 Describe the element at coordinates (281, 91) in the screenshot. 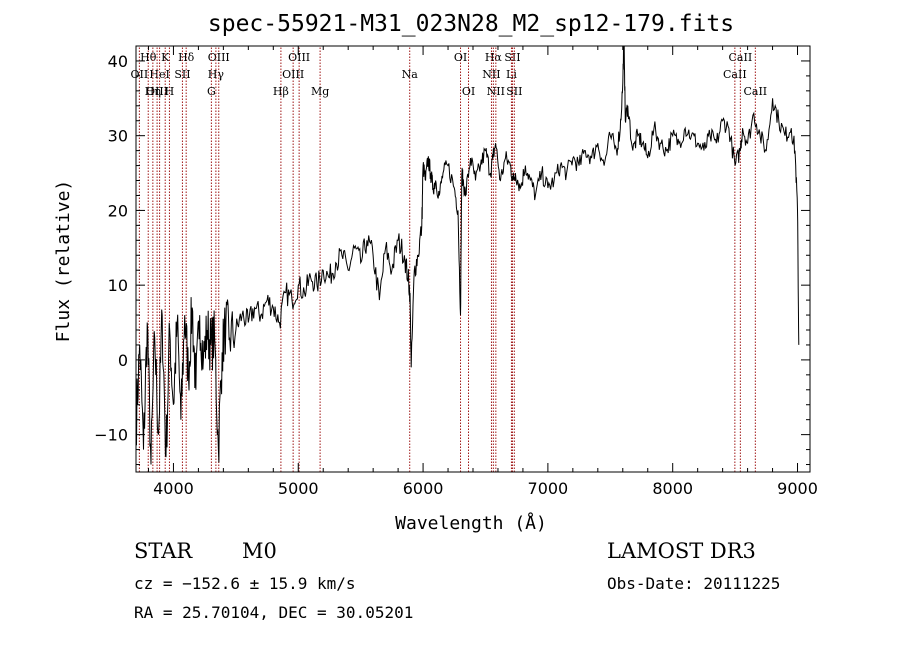

I see `line-label: Hβ` at that location.